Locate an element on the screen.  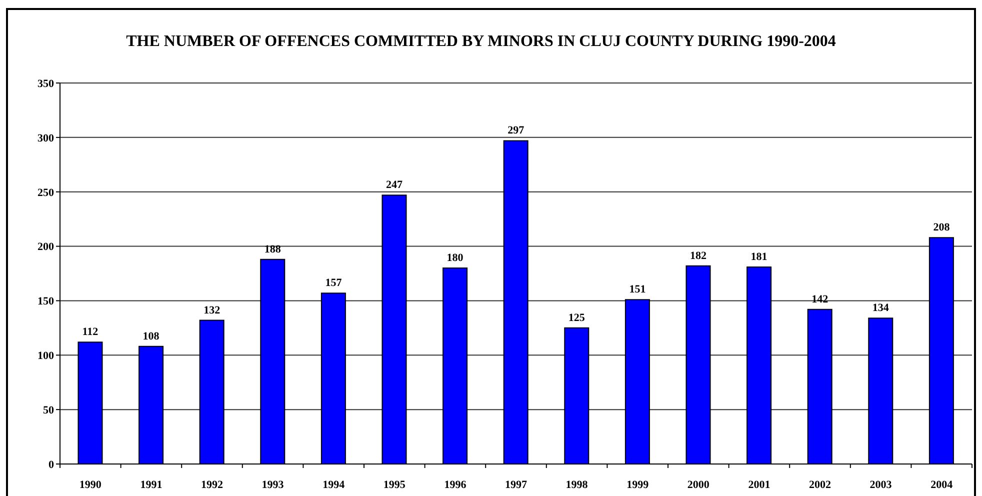
data-label: 247 is located at coordinates (394, 185).